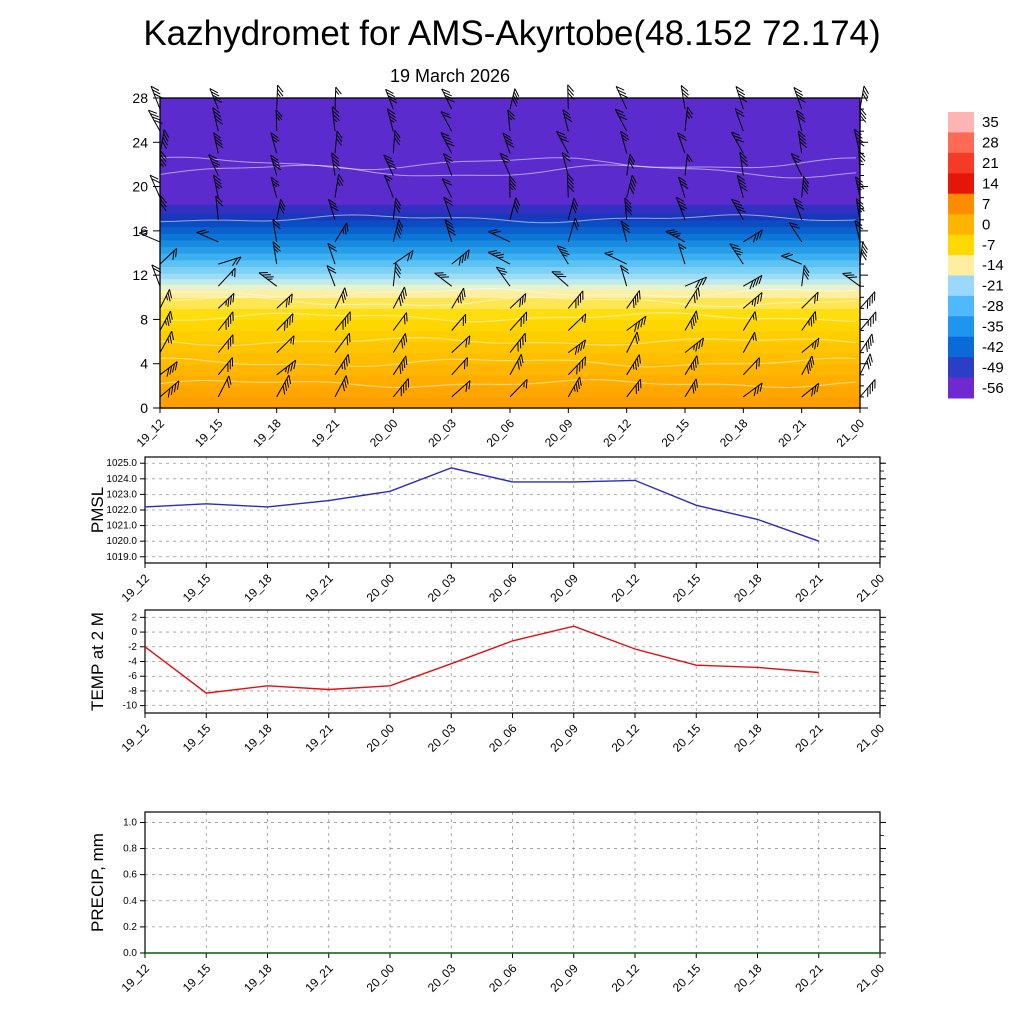 The image size is (1024, 1024). I want to click on svg-text: 0.0, so click(130, 953).